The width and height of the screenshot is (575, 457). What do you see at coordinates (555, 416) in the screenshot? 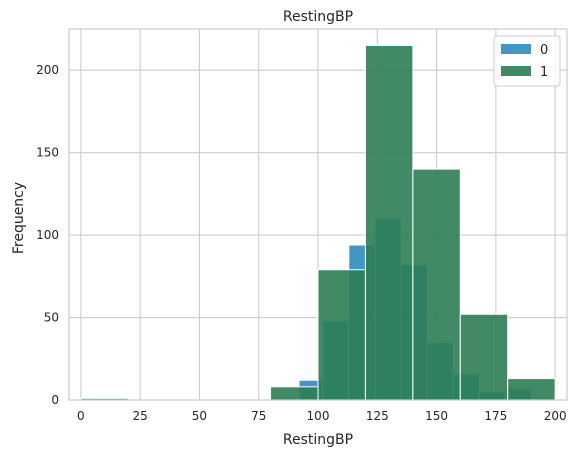
I see `x-tick-label: 200` at bounding box center [555, 416].